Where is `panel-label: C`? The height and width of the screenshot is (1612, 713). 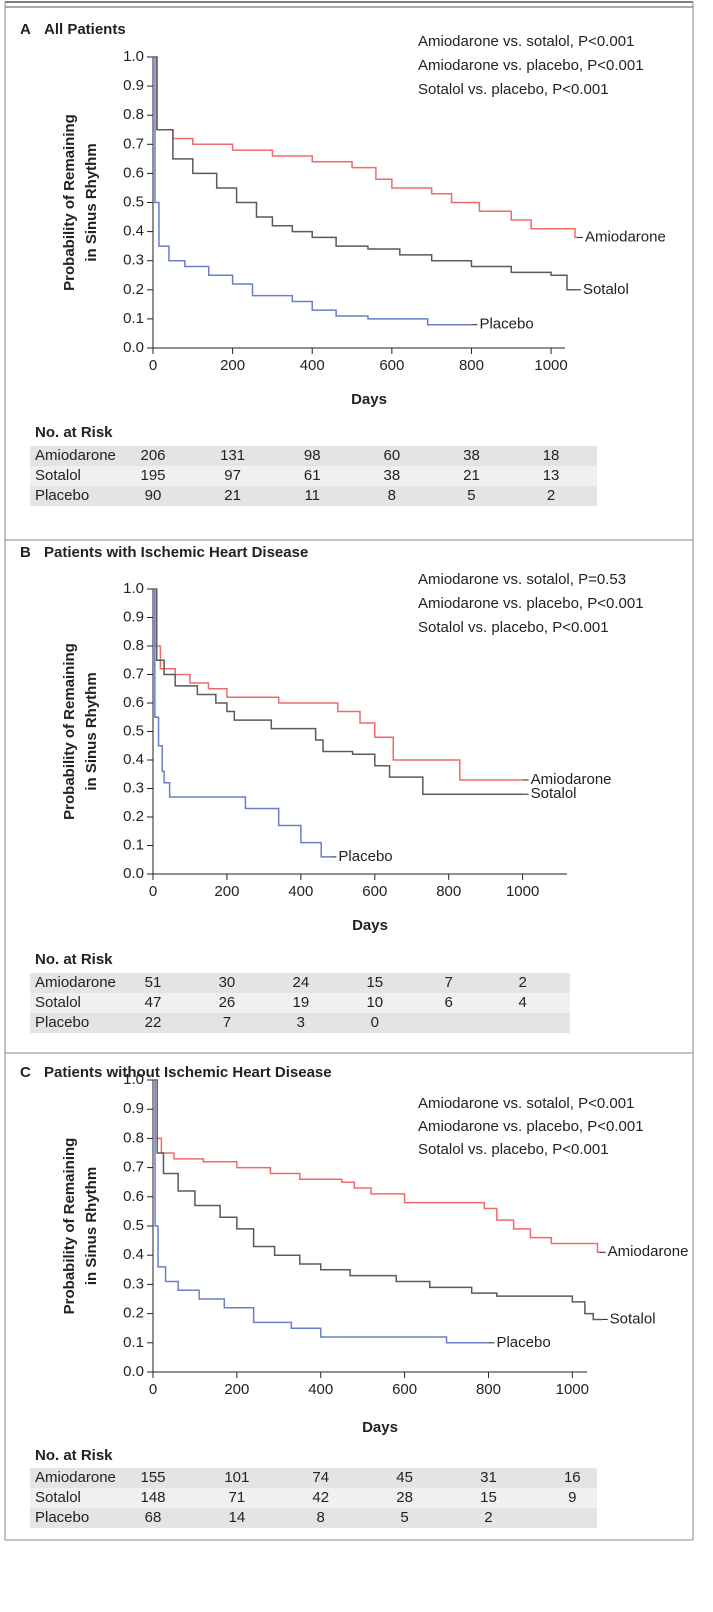
panel-label: C is located at coordinates (25, 1072).